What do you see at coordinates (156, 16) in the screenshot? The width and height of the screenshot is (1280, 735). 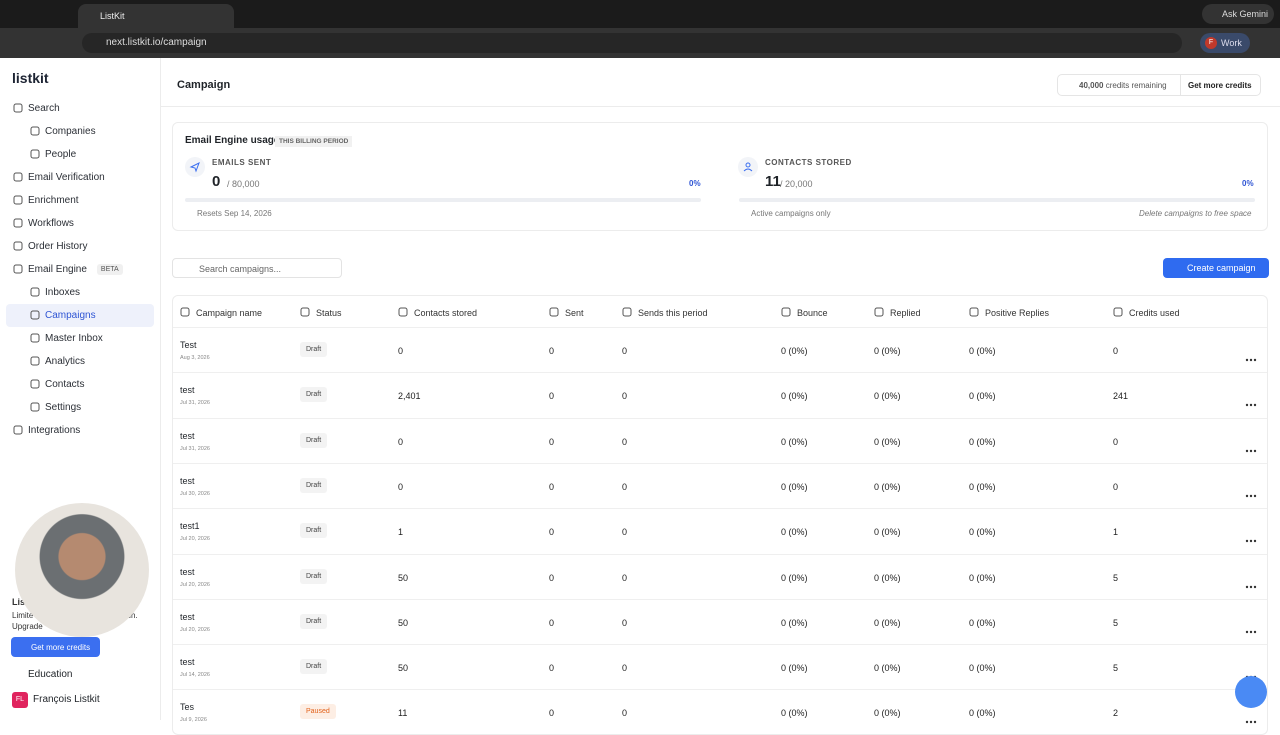 I see `browser-tab: ListKit` at bounding box center [156, 16].